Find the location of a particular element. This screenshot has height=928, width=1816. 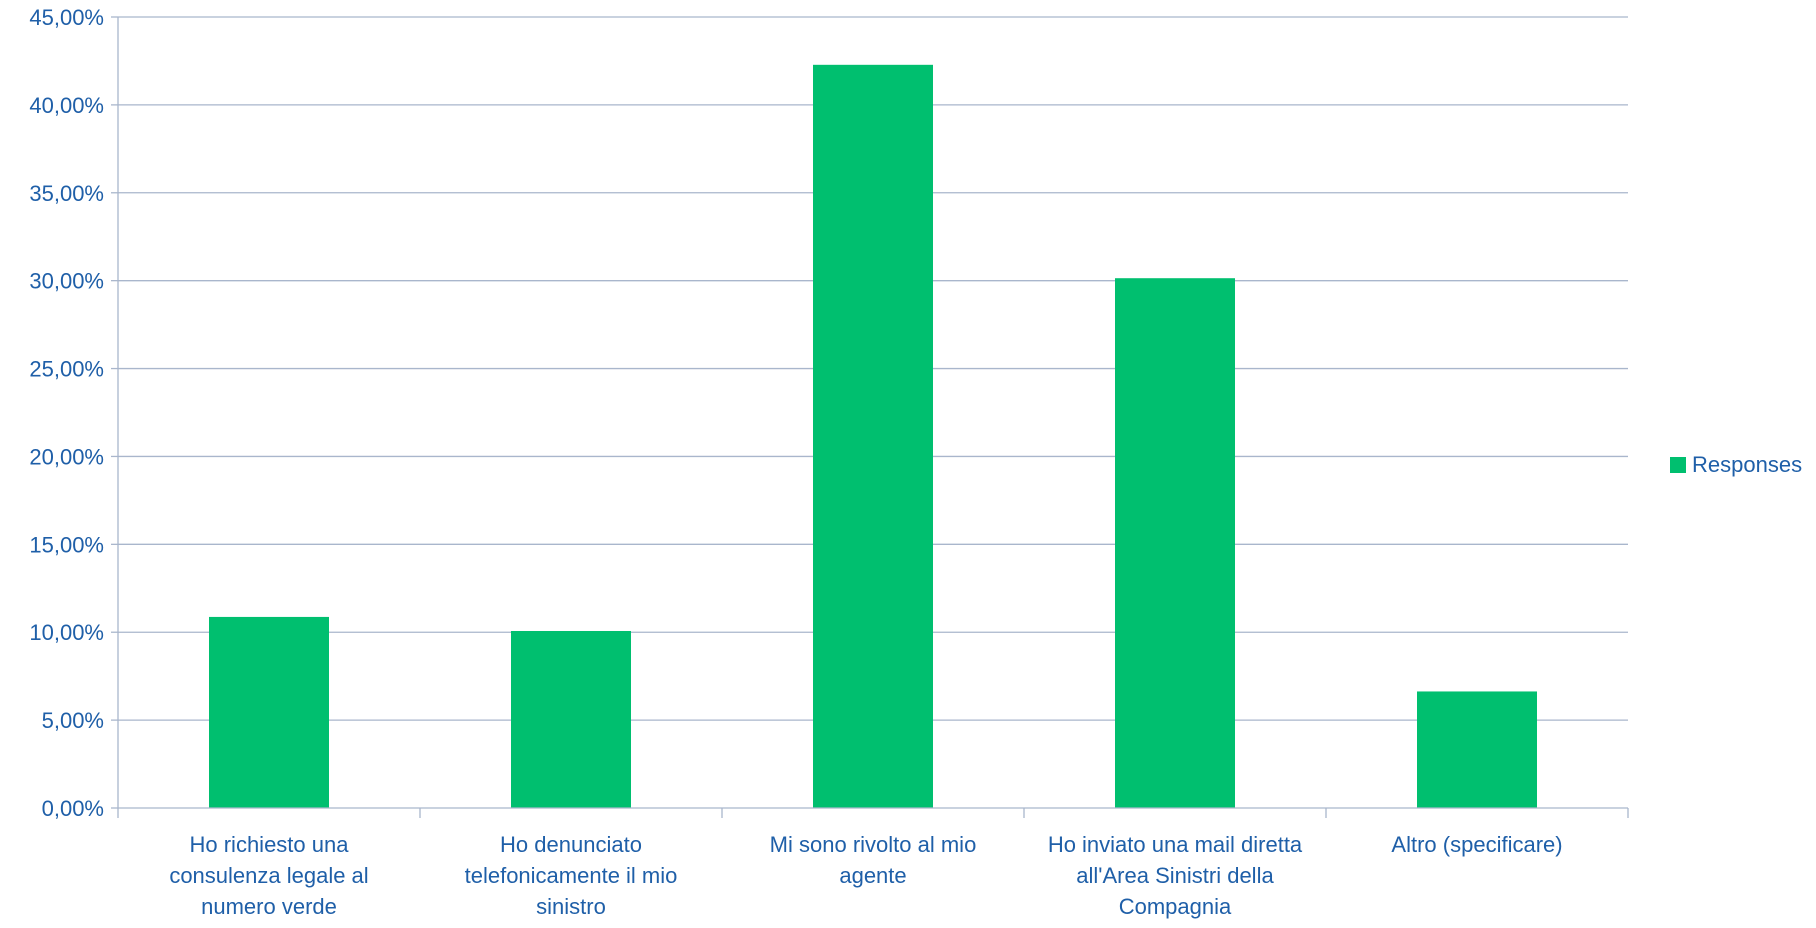

x-category-label: Ho richiesto una is located at coordinates (270, 844).